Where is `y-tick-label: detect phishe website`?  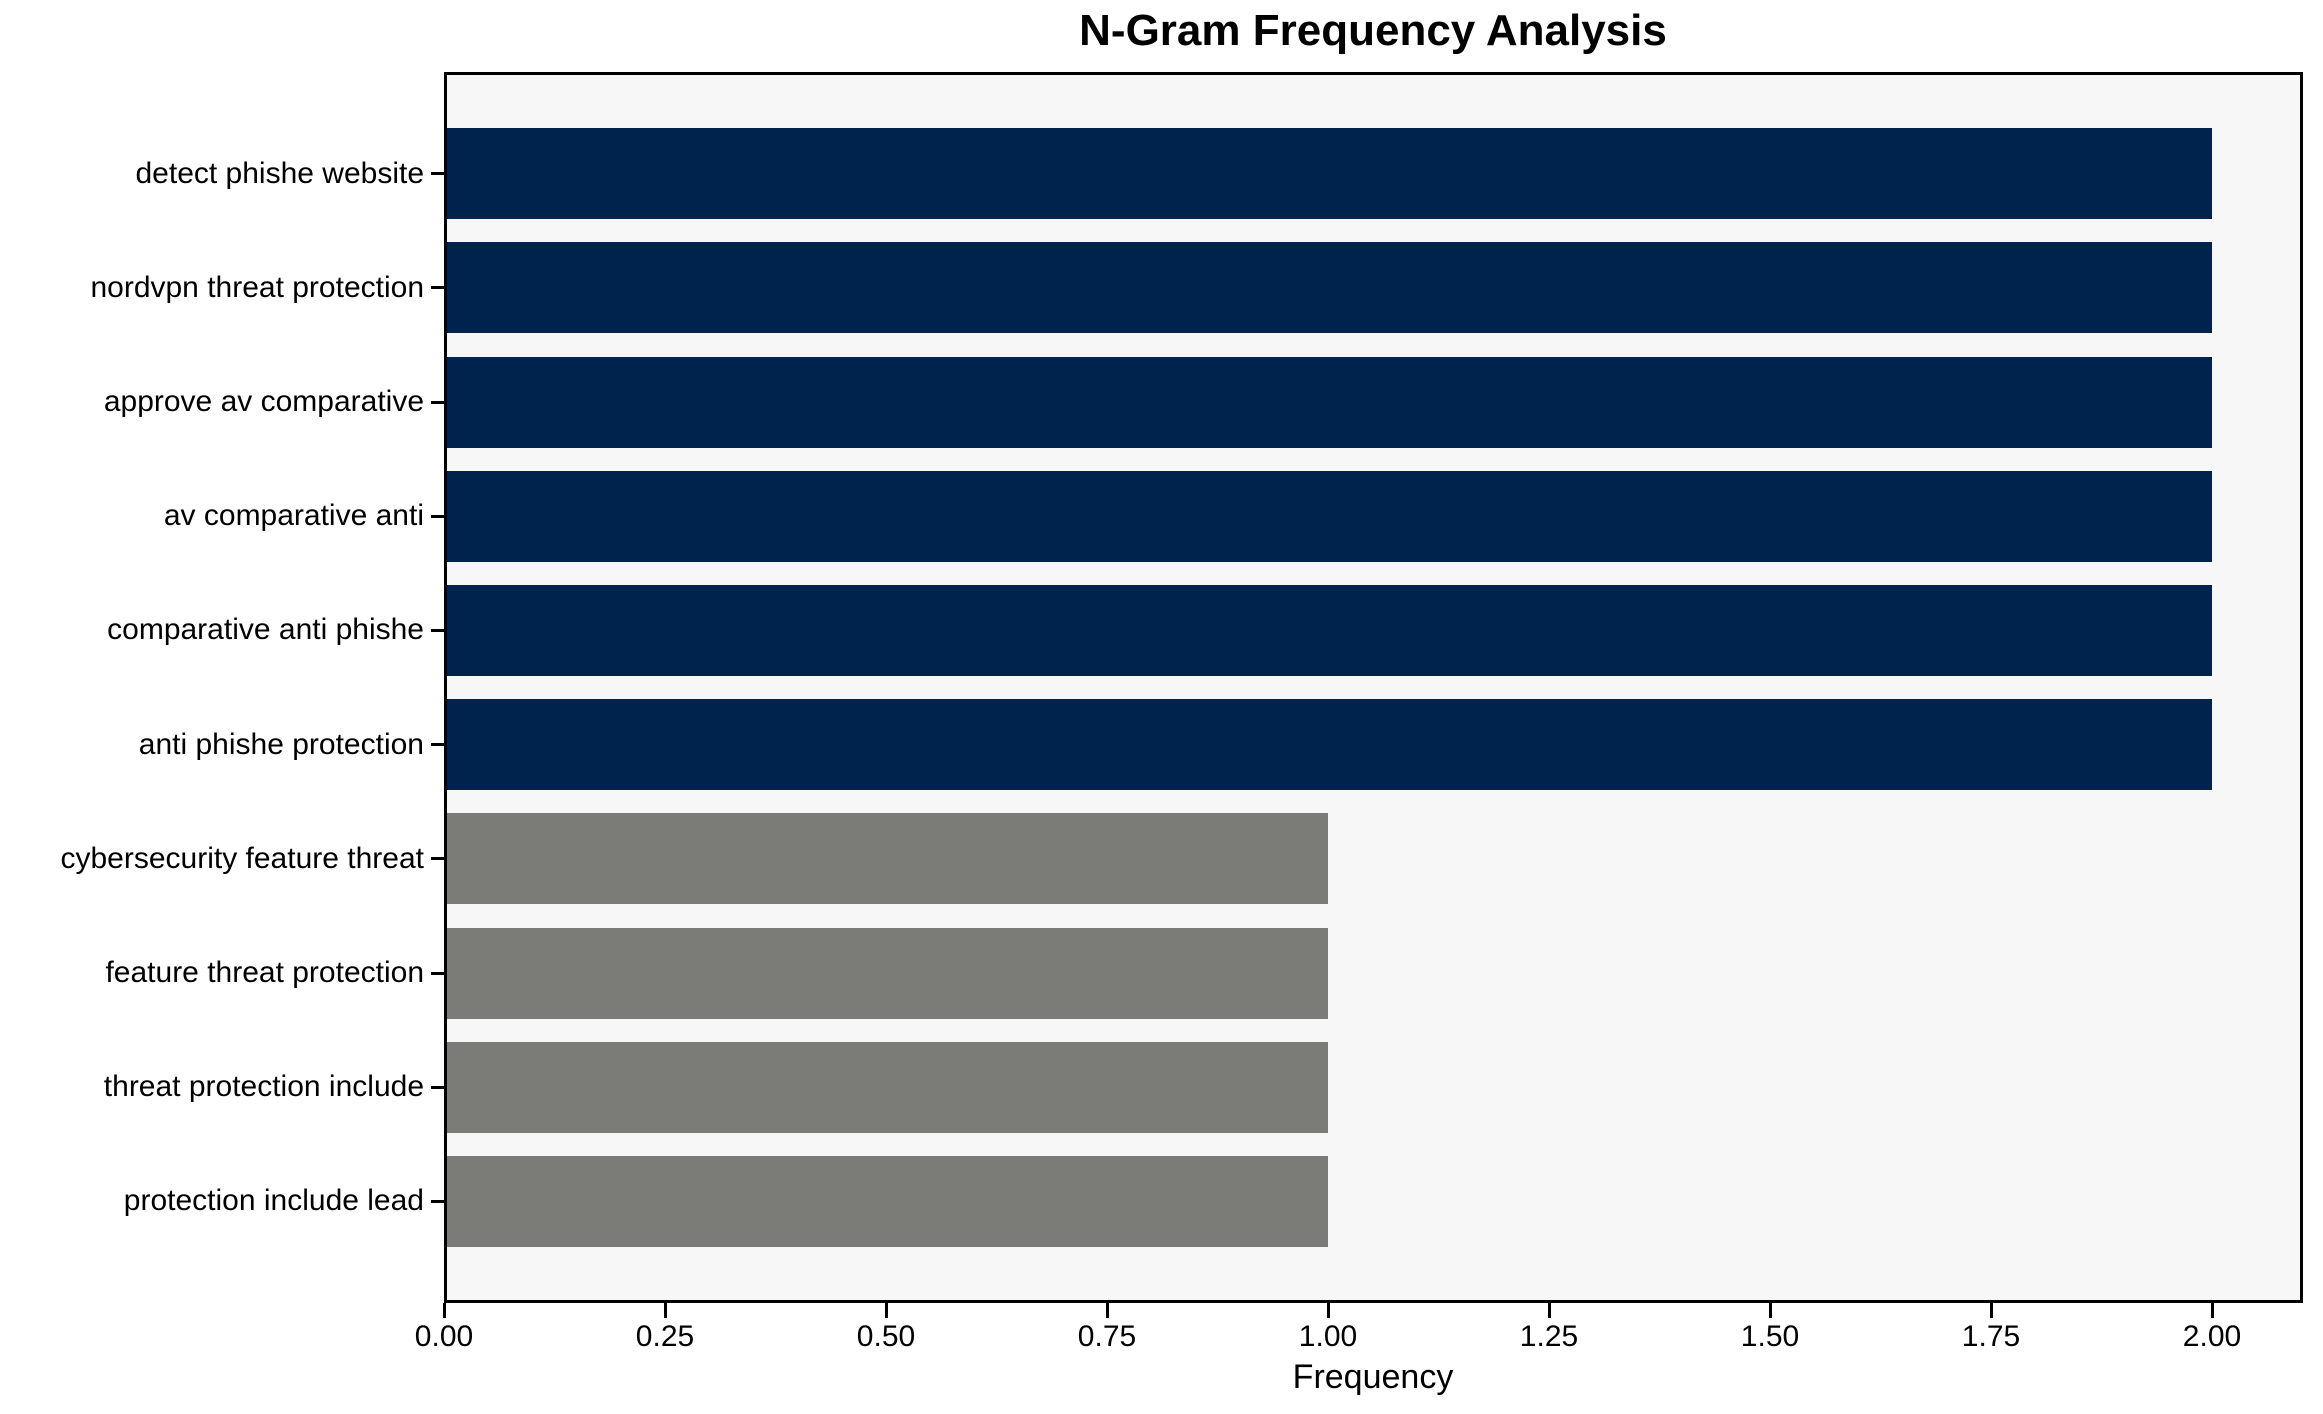
y-tick-label: detect phishe website is located at coordinates (279, 173).